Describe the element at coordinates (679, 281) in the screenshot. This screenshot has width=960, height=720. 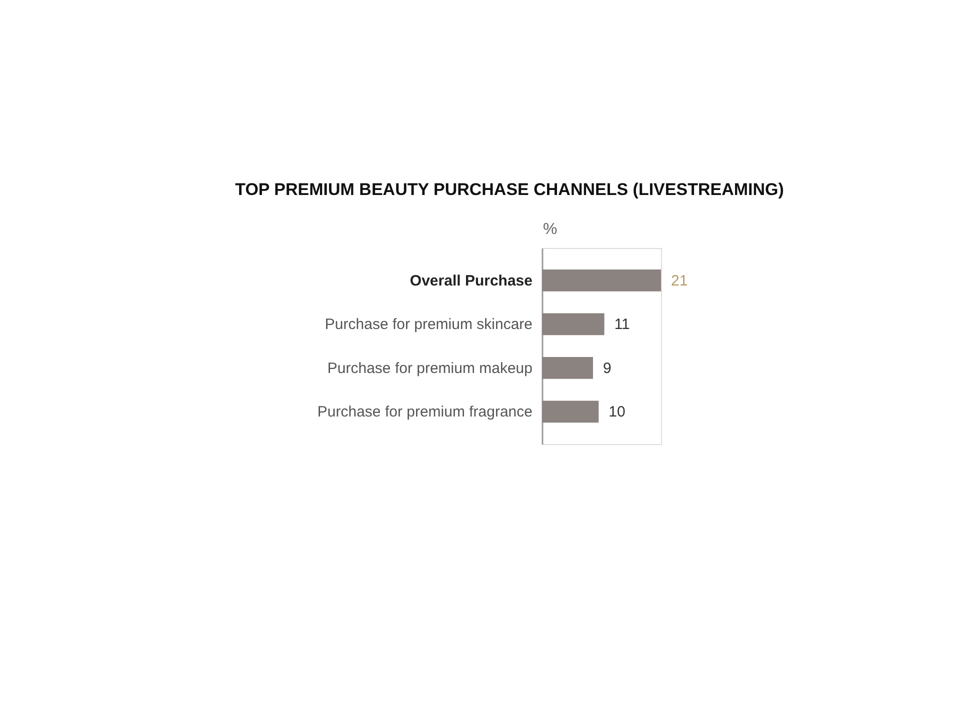
I see `data-label: 21` at that location.